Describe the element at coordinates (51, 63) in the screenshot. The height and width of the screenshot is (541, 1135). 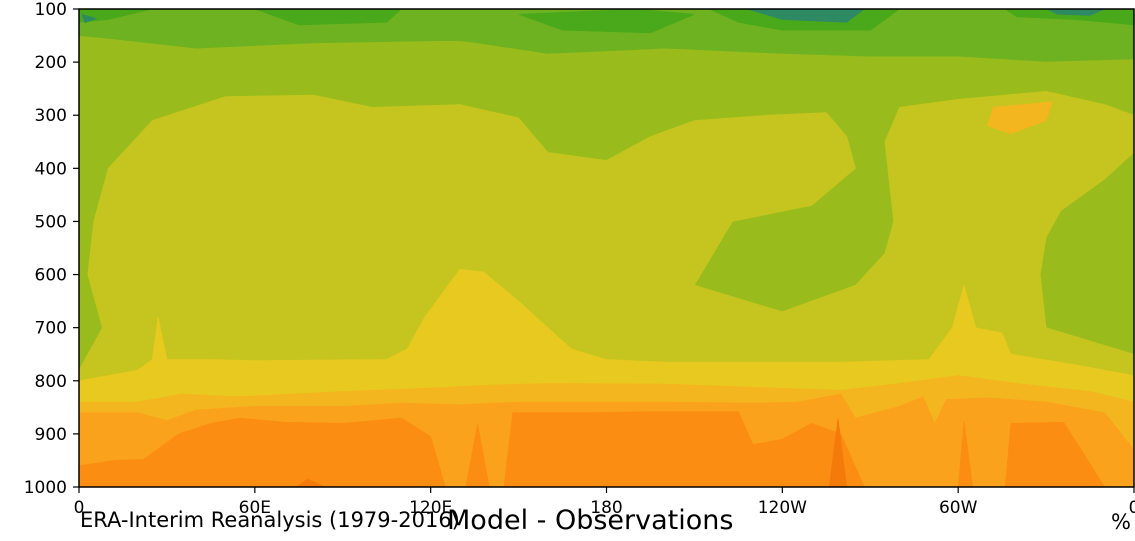
I see `y-tick-label: 200` at that location.